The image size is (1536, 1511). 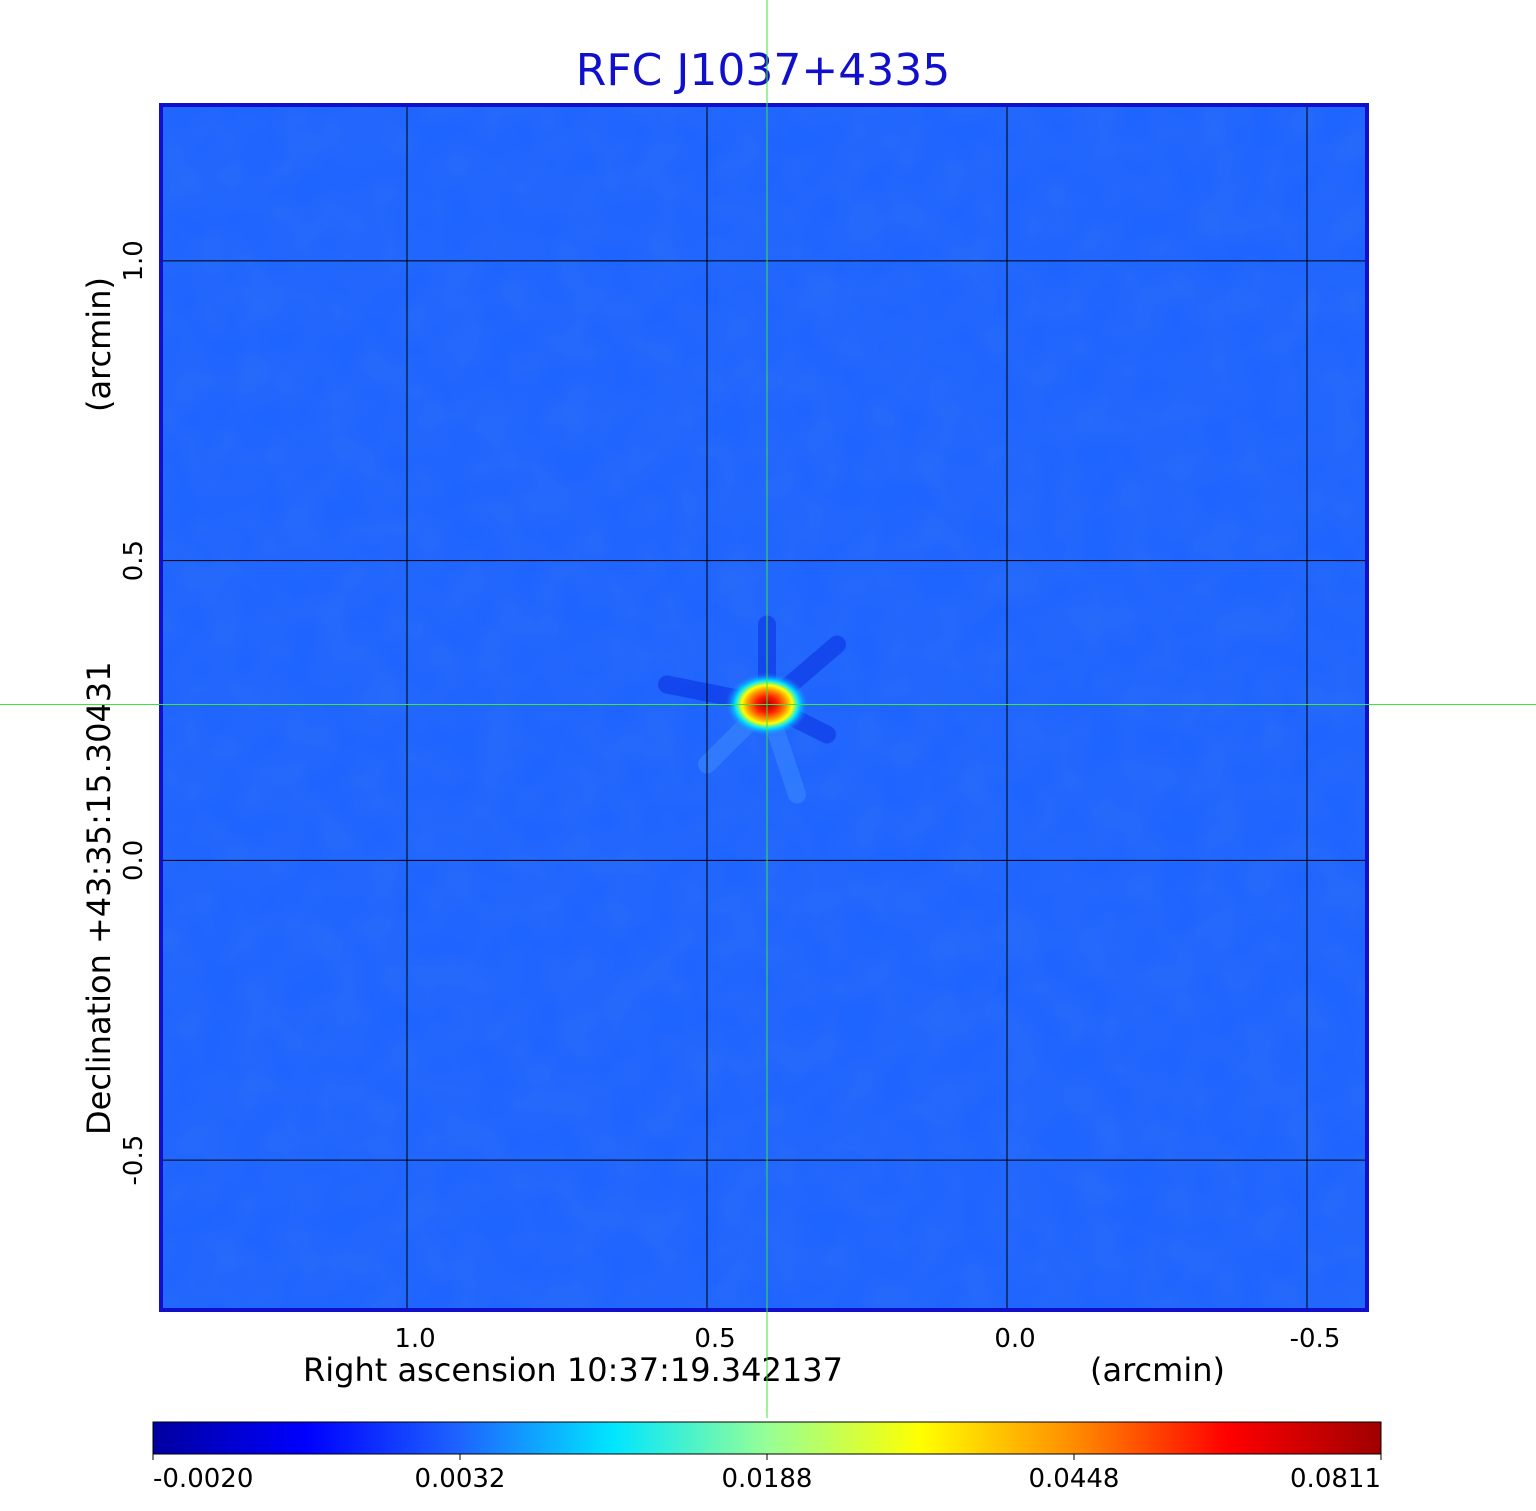 What do you see at coordinates (1014, 1339) in the screenshot?
I see `x-tick-label: 0.0` at bounding box center [1014, 1339].